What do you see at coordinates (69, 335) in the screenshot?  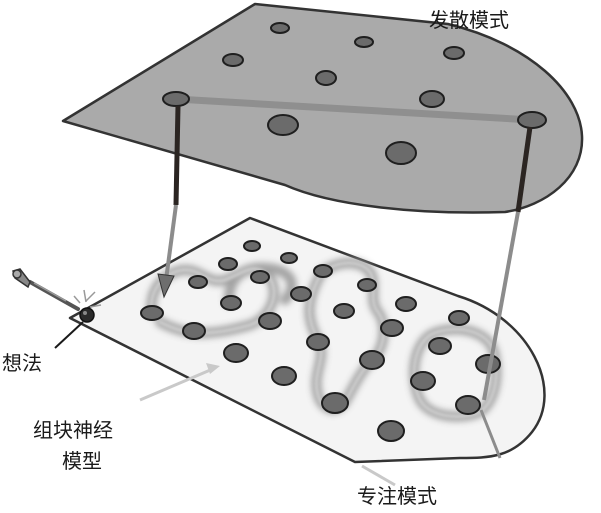 I see `idea-pointer-line` at bounding box center [69, 335].